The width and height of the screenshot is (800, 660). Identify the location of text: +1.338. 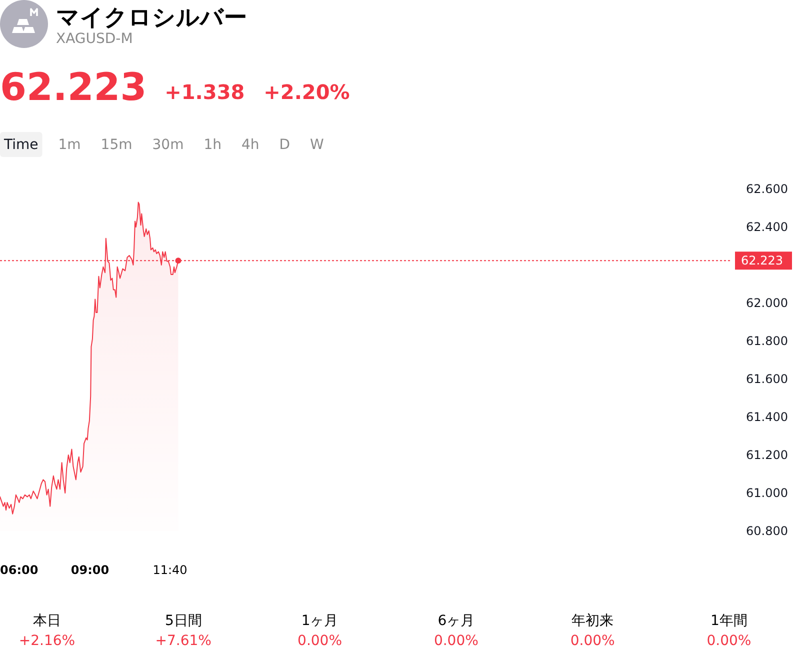
(204, 92).